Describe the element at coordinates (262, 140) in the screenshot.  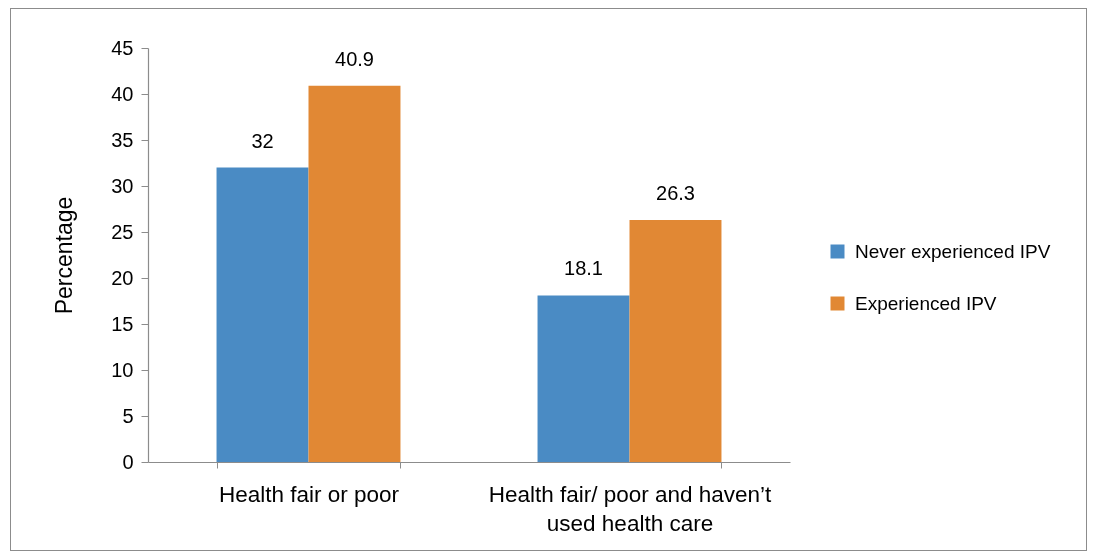
I see `data-label: 32` at that location.